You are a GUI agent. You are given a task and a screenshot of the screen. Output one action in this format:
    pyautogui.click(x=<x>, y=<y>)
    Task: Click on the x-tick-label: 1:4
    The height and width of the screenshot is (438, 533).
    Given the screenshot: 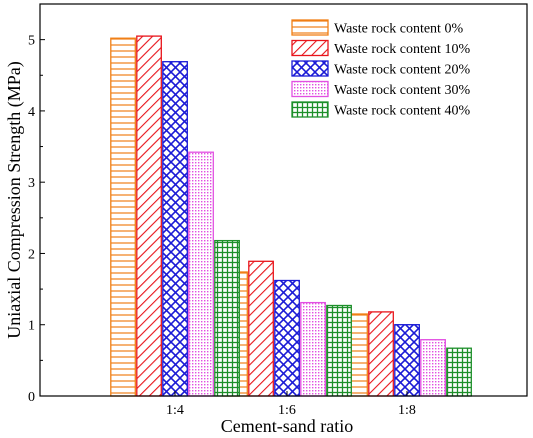 What is the action you would take?
    pyautogui.click(x=175, y=410)
    